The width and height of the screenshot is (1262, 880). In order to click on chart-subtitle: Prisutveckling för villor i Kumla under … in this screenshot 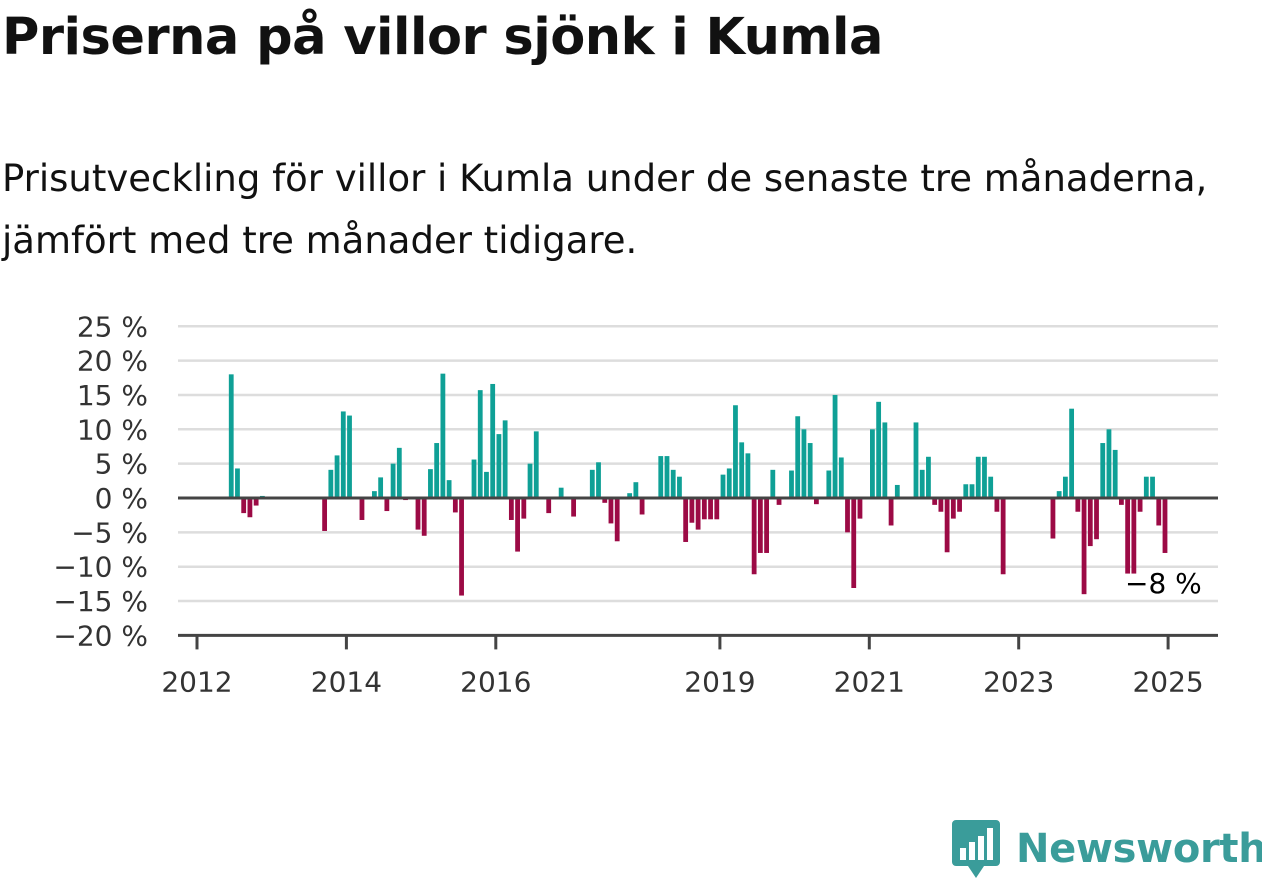, I will do `click(605, 209)`.